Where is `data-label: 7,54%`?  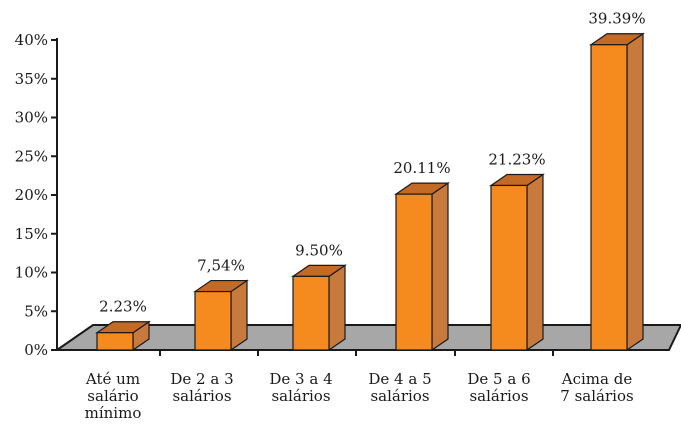
data-label: 7,54% is located at coordinates (221, 266).